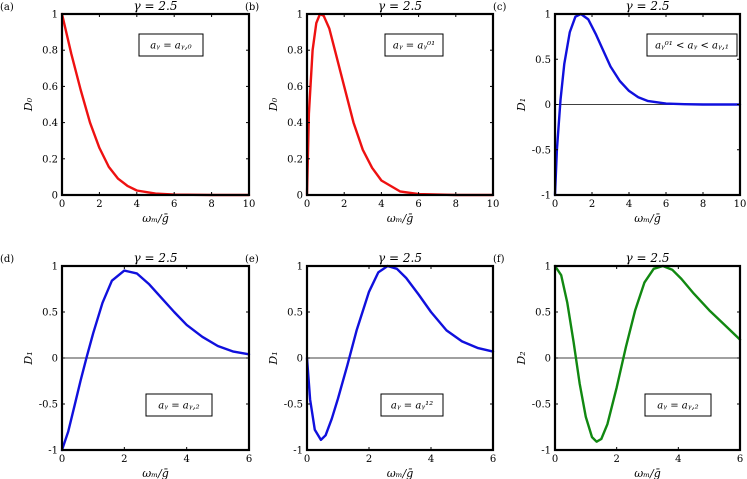 This screenshot has width=747, height=479. I want to click on annotation-text: aᵧ = aᵧ,₀, so click(170, 46).